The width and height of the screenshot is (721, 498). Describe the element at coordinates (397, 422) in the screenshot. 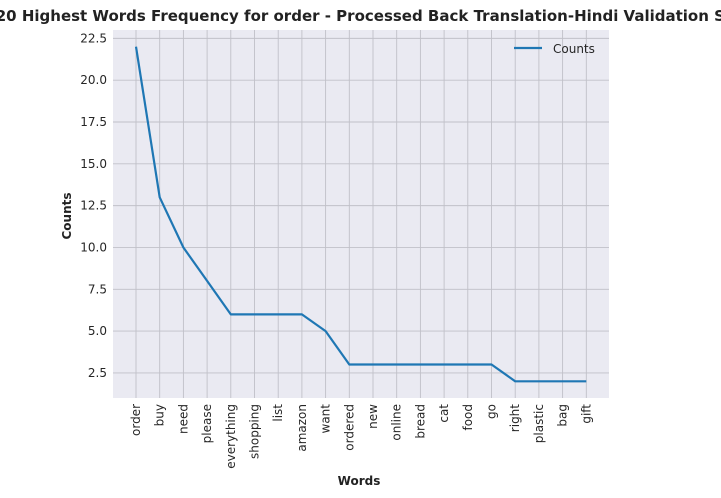

I see `x-tick-label: online` at that location.